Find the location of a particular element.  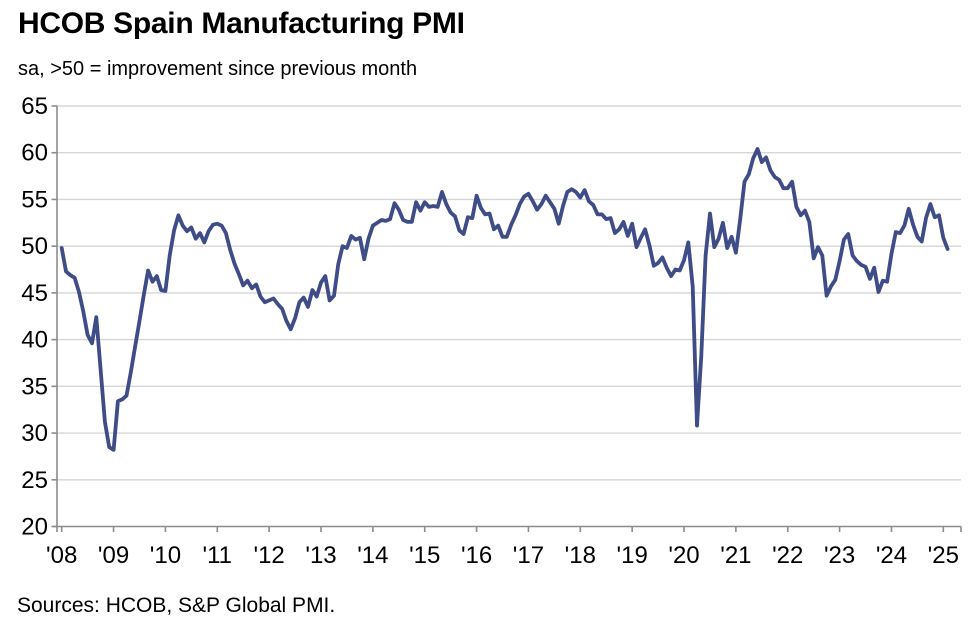

x-tick-label-10: '10 is located at coordinates (165, 555).